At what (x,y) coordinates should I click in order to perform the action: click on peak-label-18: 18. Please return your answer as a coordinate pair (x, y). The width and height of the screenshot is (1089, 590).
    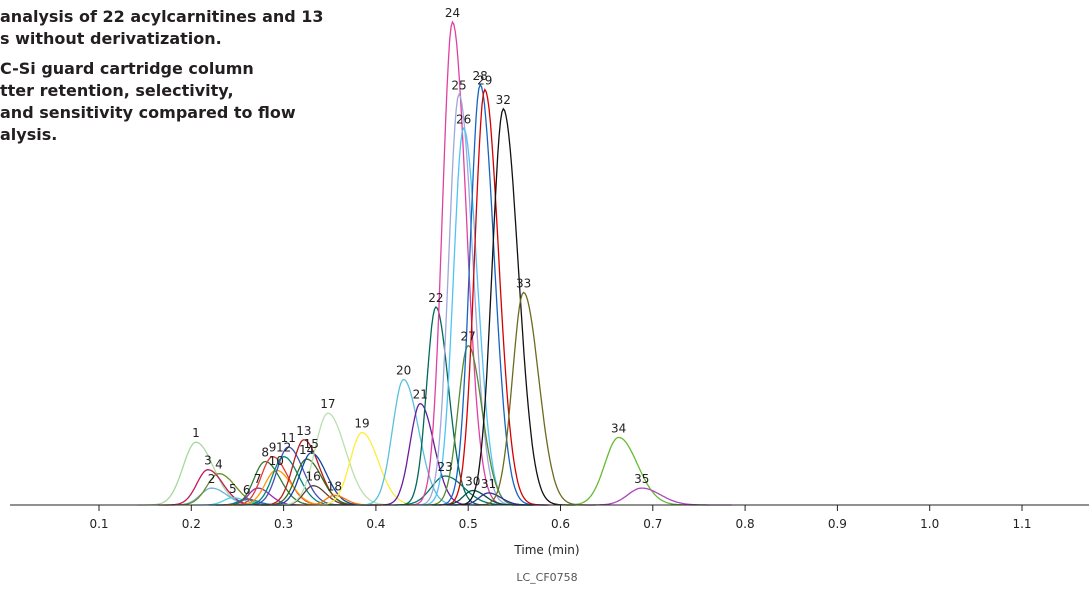
    Looking at the image, I should click on (334, 486).